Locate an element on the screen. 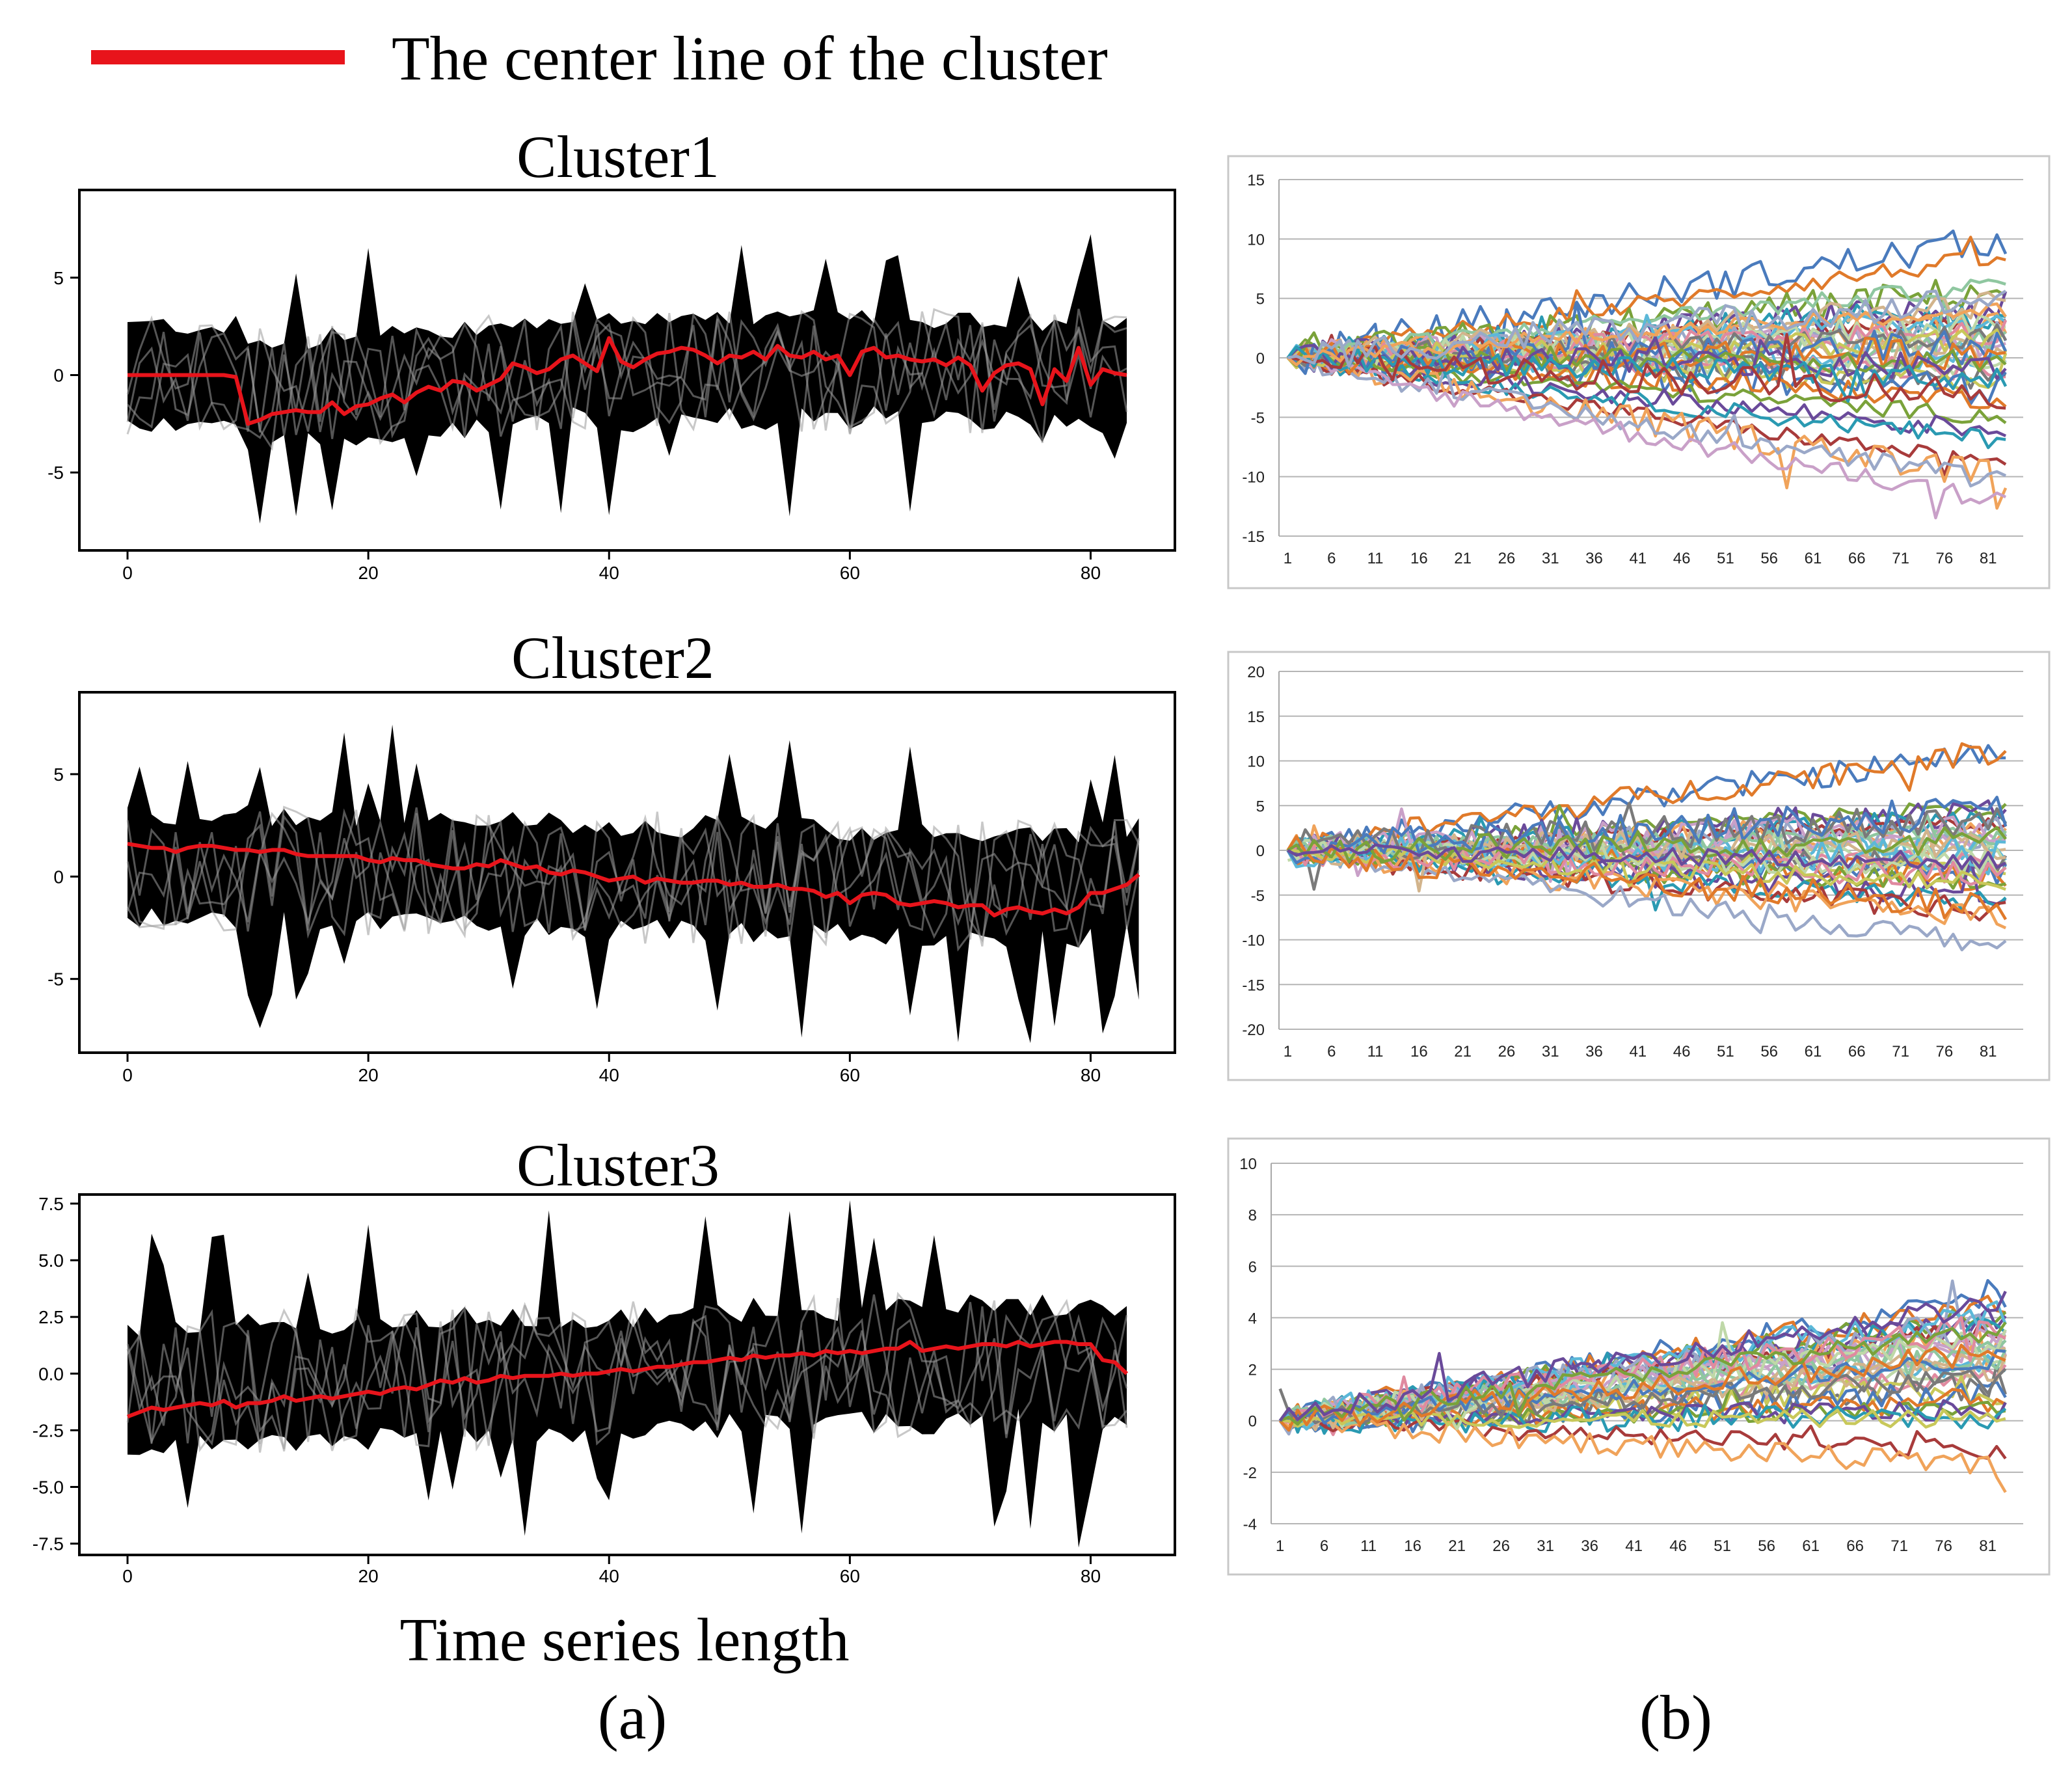  y-tick-label: -4 is located at coordinates (1250, 1524).